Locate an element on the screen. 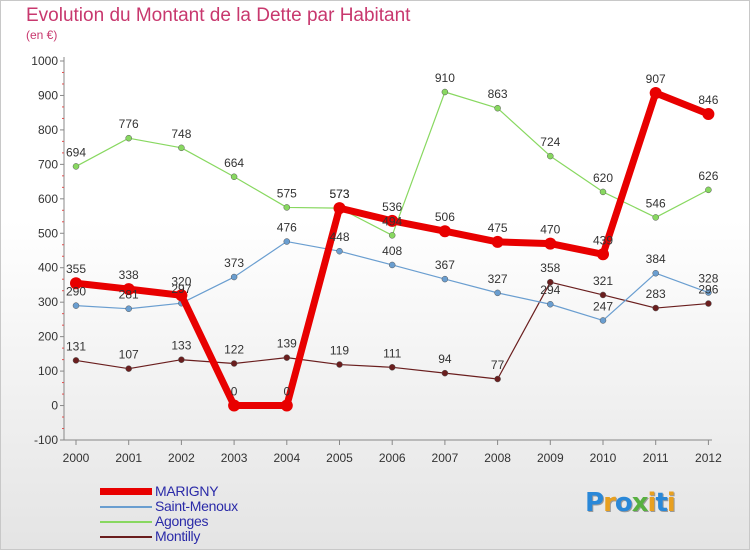  chart-subtitle: (en €) is located at coordinates (42, 35).